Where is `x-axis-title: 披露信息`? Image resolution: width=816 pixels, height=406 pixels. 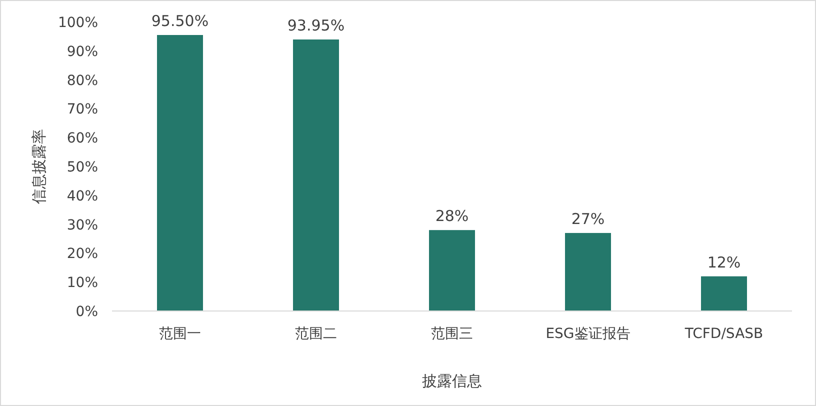 x-axis-title: 披露信息 is located at coordinates (452, 381).